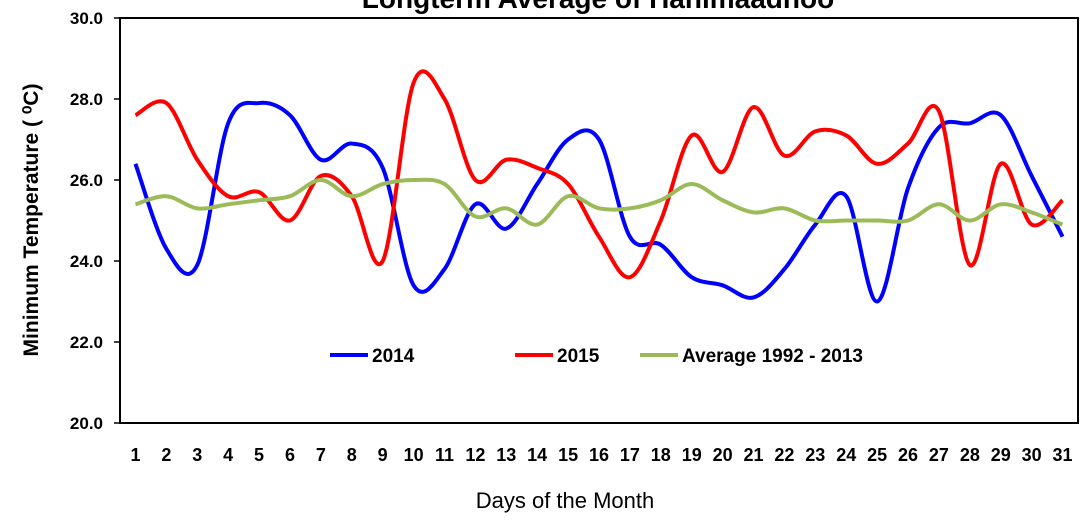 This screenshot has width=1082, height=526. What do you see at coordinates (86, 180) in the screenshot?
I see `y-tick-label: 26.0` at bounding box center [86, 180].